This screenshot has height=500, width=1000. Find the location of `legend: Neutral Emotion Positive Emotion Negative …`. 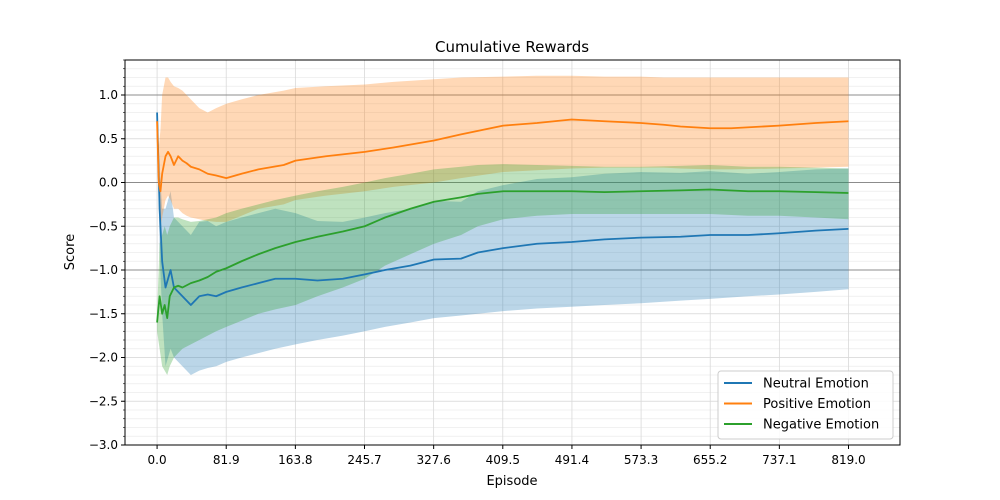

legend: Neutral Emotion Positive Emotion Negative … is located at coordinates (805, 405).